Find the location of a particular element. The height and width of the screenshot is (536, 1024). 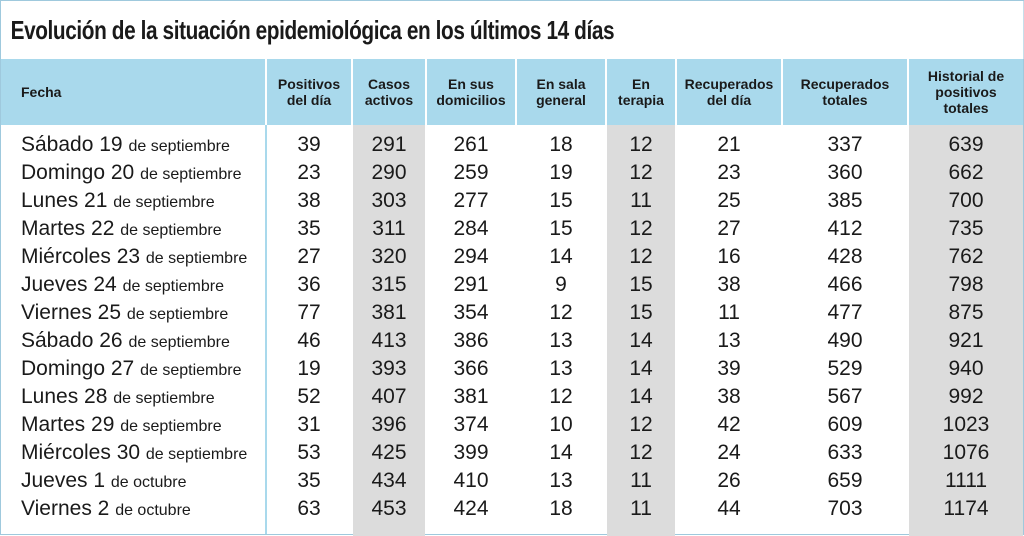

cell-historial: 940 is located at coordinates (966, 368).